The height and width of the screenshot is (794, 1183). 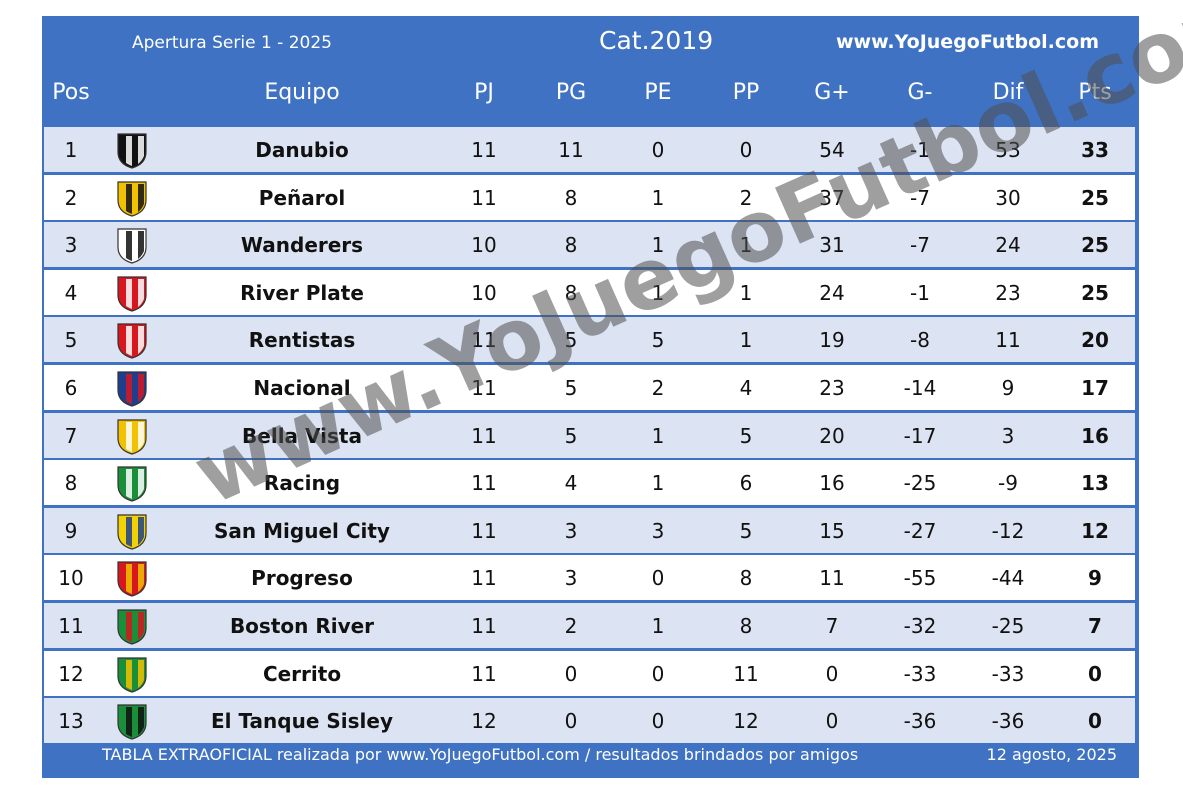 I want to click on pp-cell: 12, so click(x=746, y=721).